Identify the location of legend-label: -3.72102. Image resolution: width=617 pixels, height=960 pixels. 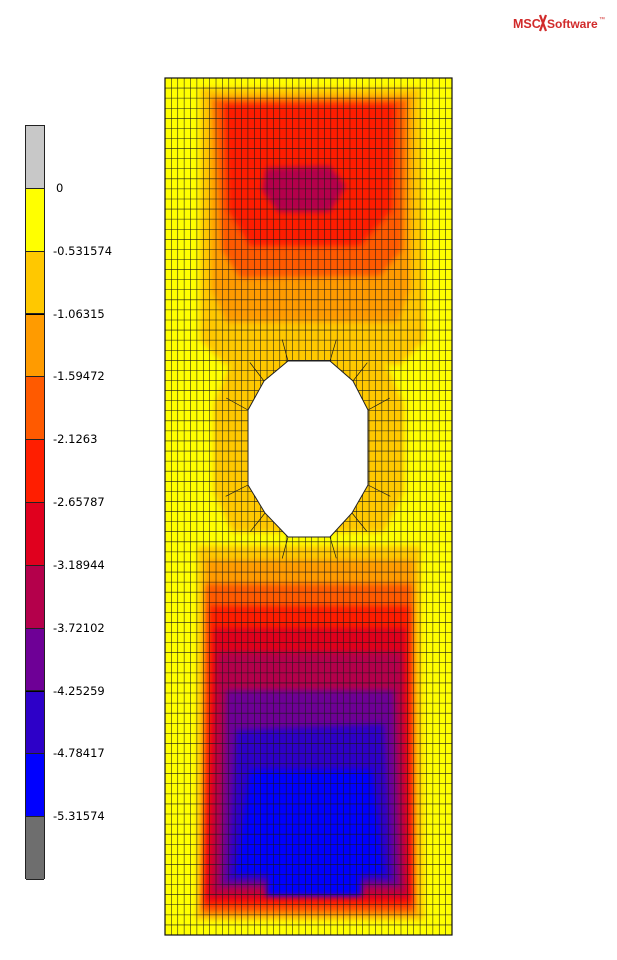
(79, 627).